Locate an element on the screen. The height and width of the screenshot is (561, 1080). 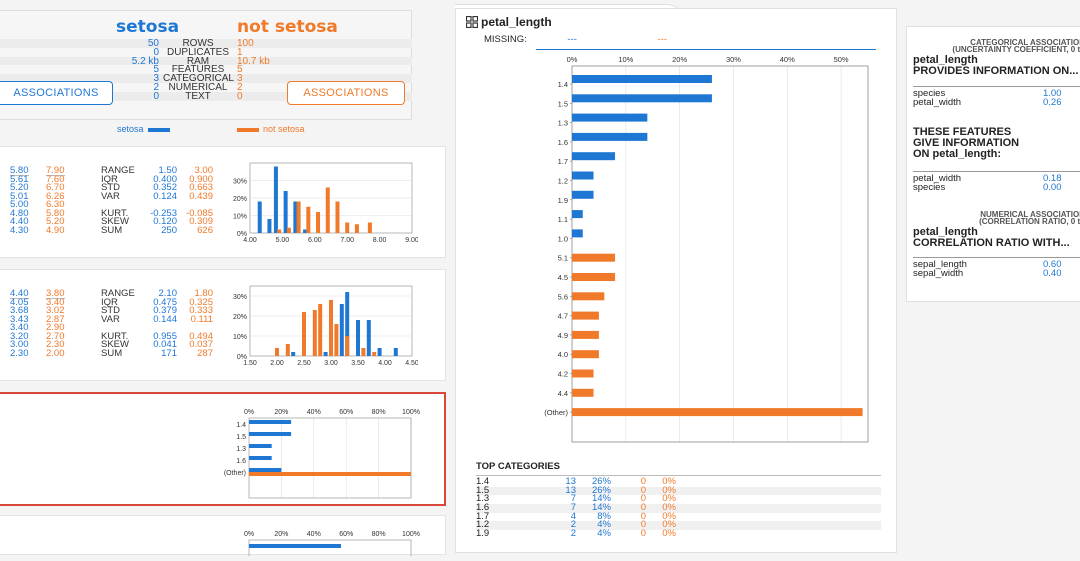
missing-a: --- is located at coordinates (572, 39).